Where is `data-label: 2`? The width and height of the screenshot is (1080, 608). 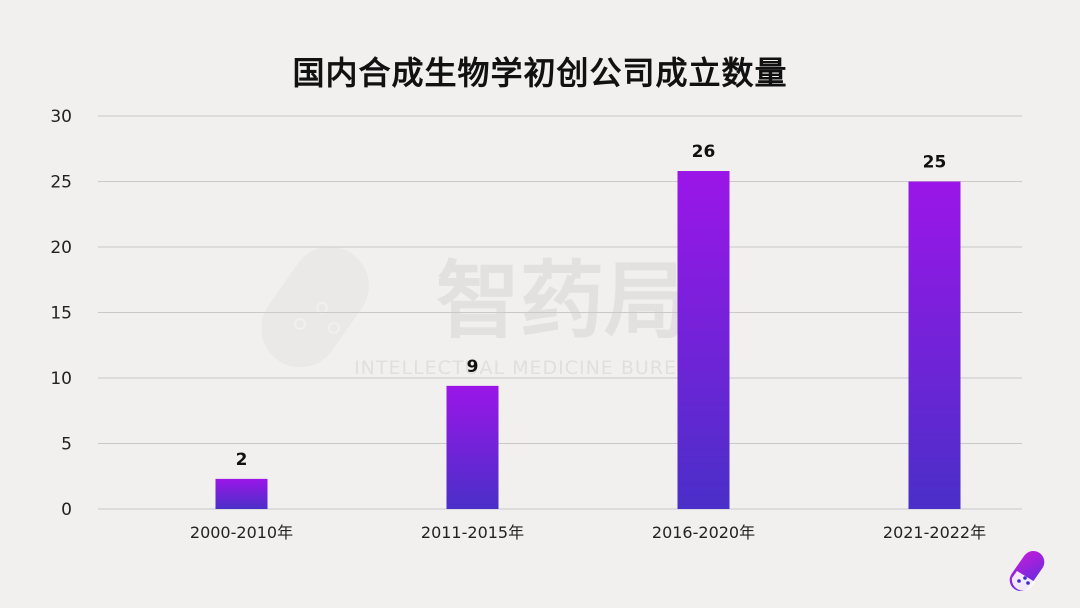 data-label: 2 is located at coordinates (242, 460).